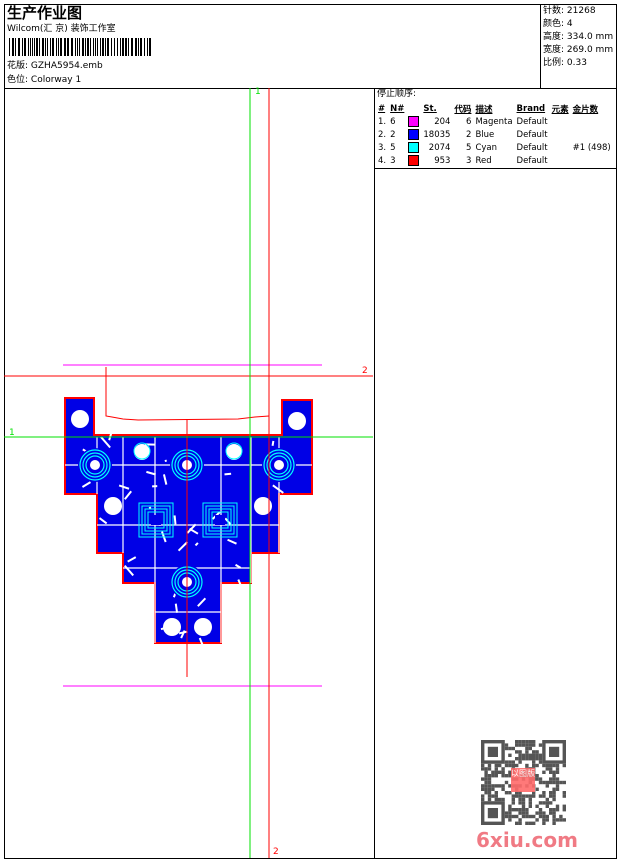  I want to click on scale-label: 比例:, so click(554, 63).